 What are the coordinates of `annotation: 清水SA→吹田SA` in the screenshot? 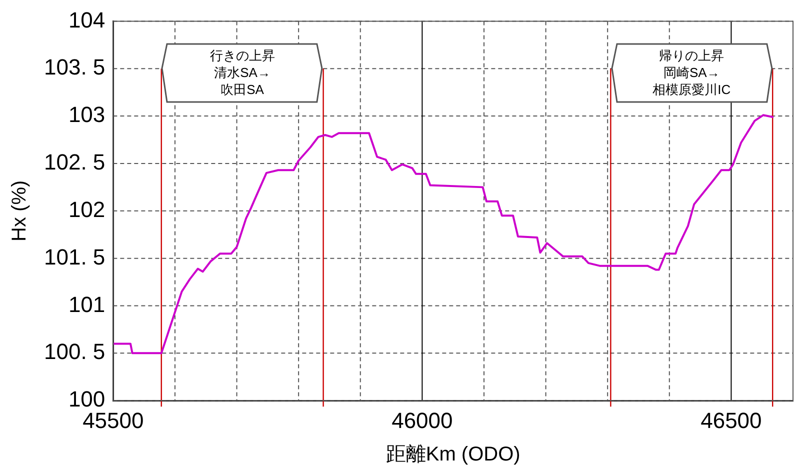 It's located at (242, 81).